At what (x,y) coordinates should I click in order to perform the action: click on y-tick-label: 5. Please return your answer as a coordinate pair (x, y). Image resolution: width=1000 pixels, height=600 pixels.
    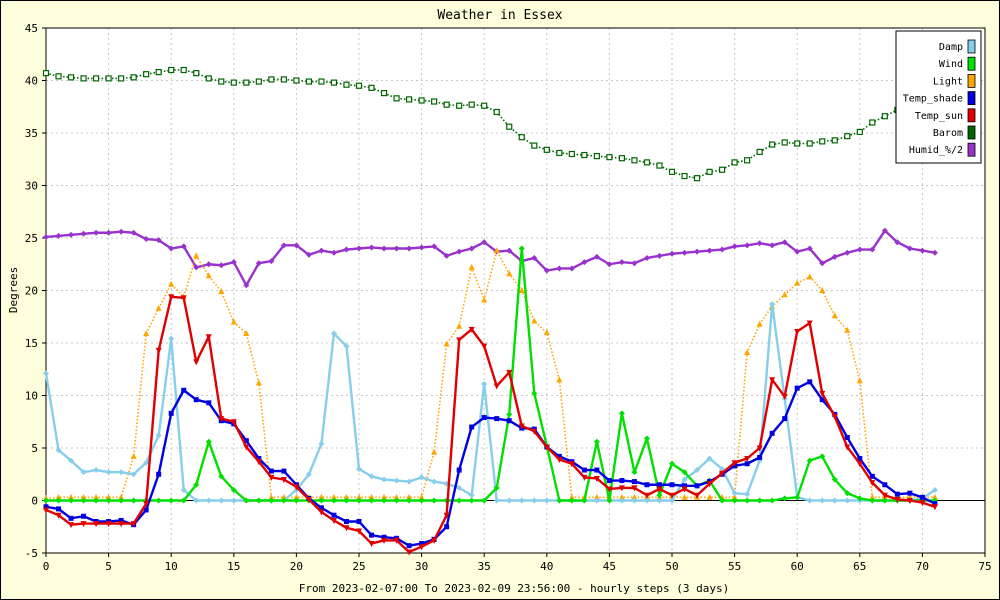
    Looking at the image, I should click on (34, 448).